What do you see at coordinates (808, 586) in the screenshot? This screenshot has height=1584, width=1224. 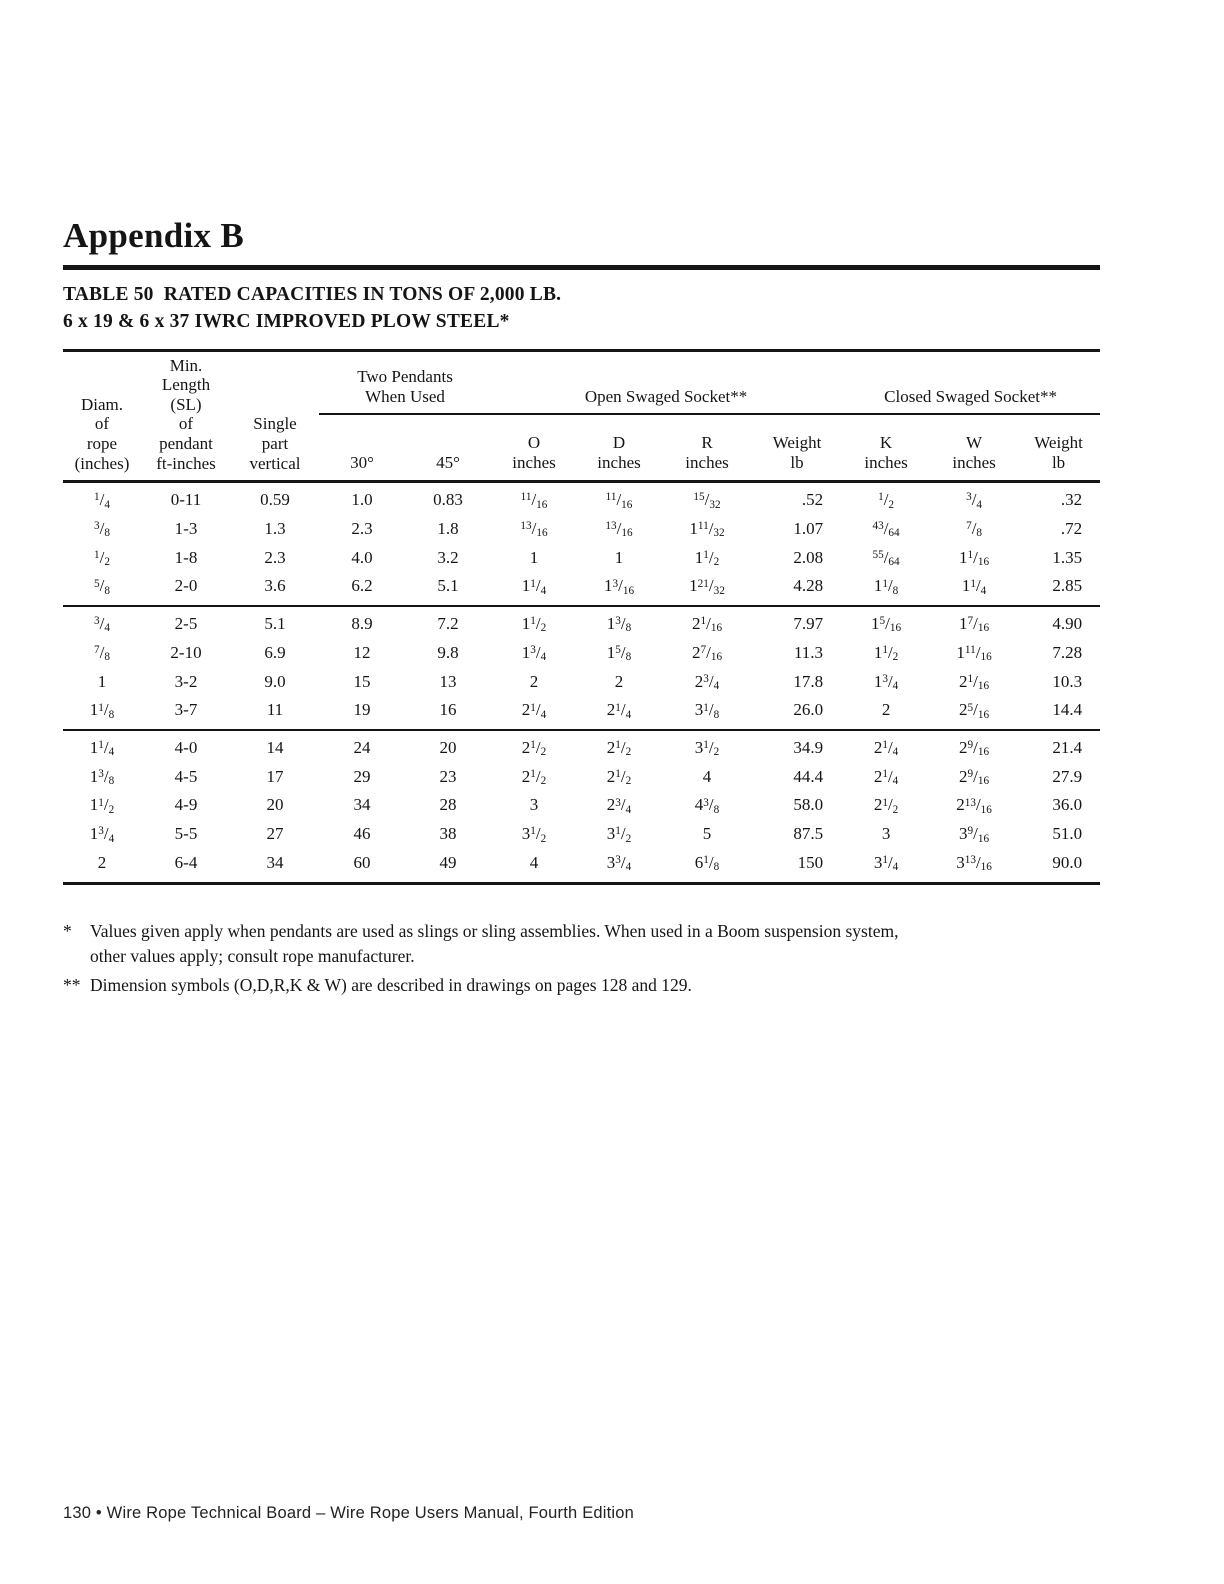 I see `table-cell: 4.28` at bounding box center [808, 586].